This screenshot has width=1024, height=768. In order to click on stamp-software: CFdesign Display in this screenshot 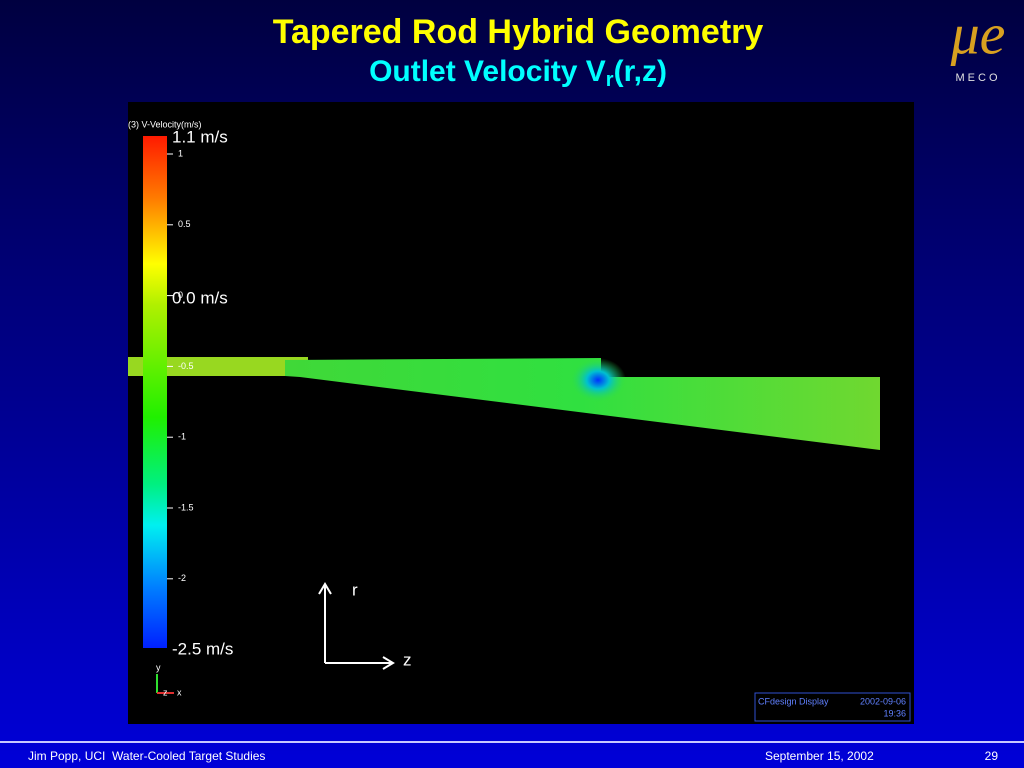, I will do `click(793, 701)`.